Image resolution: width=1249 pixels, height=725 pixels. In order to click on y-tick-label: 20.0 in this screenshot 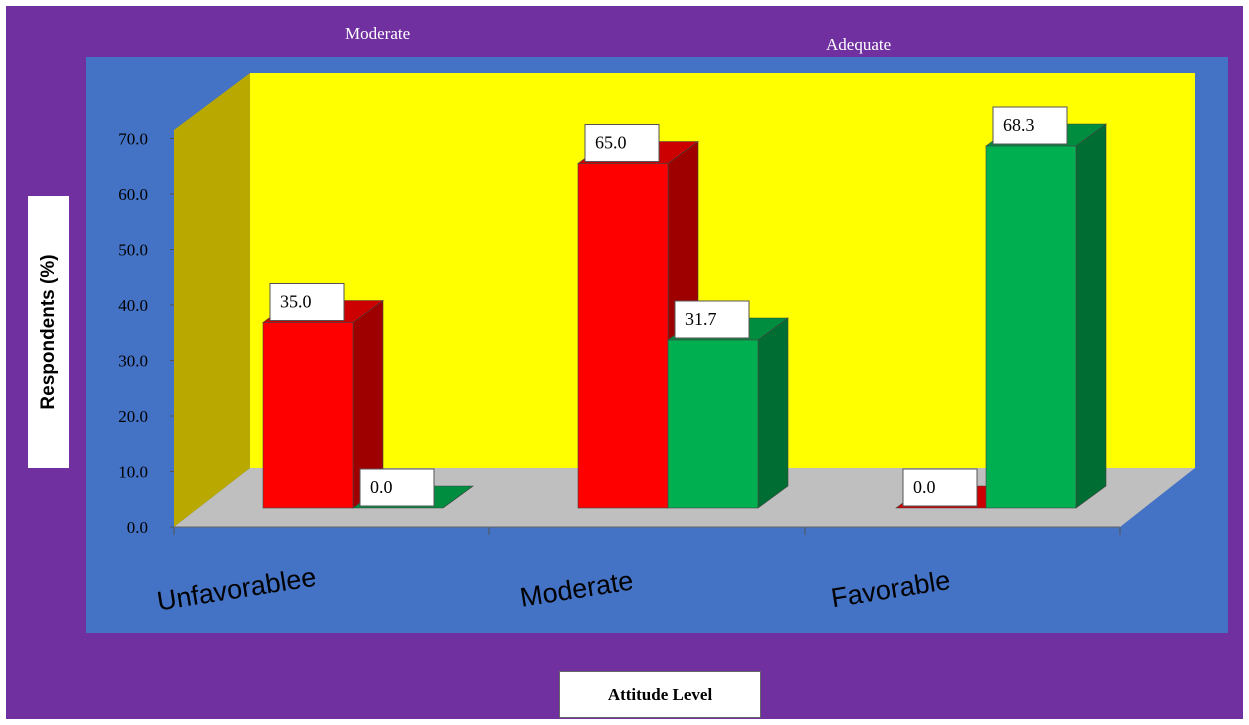, I will do `click(133, 416)`.